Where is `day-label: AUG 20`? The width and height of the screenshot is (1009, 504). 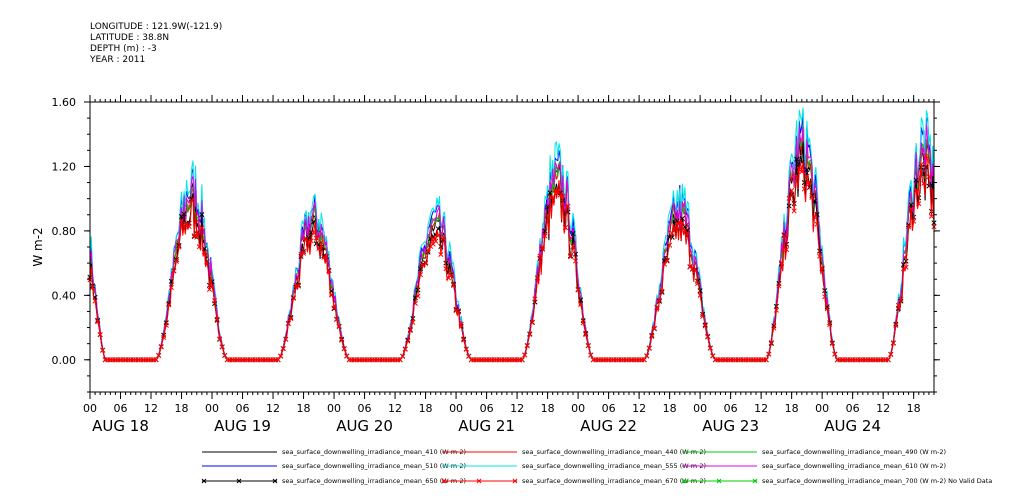 day-label: AUG 20 is located at coordinates (364, 426).